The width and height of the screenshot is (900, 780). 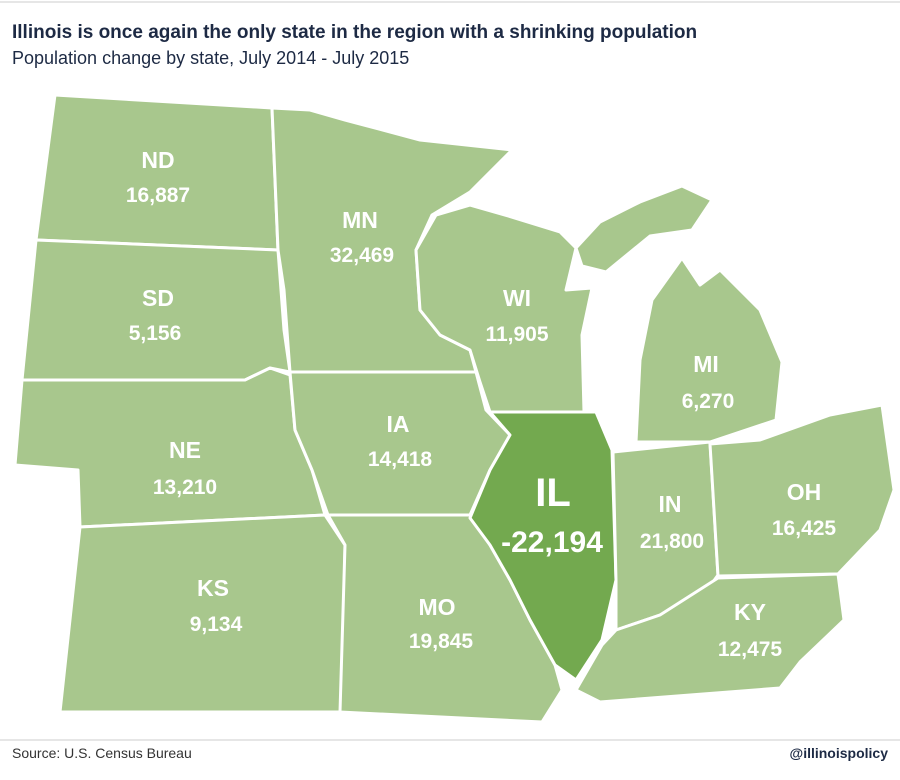 What do you see at coordinates (672, 541) in the screenshot?
I see `state-value: 21,800` at bounding box center [672, 541].